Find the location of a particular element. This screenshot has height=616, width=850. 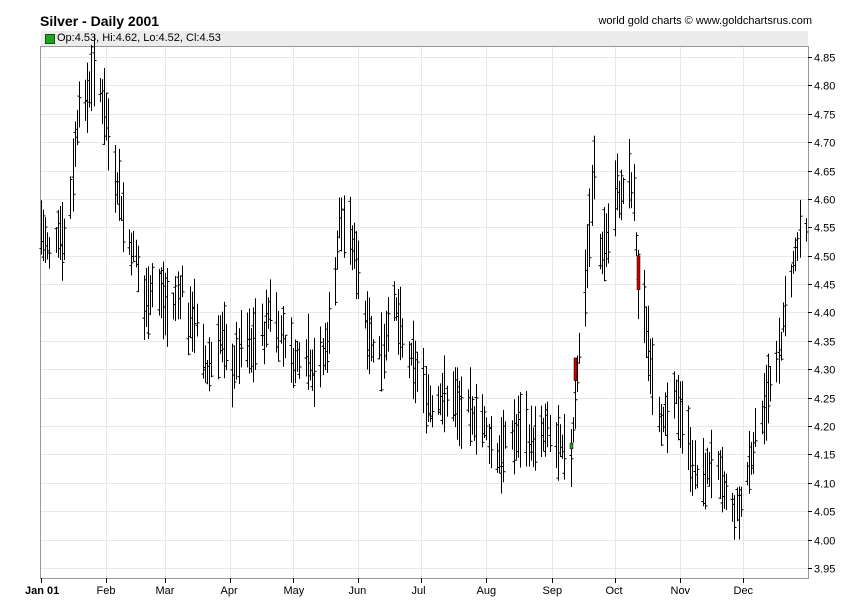

x-tick-label: Jul is located at coordinates (419, 591).